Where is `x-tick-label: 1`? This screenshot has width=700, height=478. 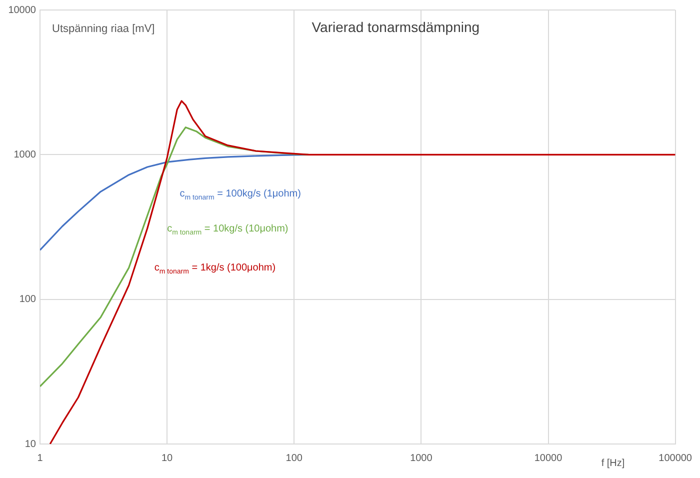 x-tick-label: 1 is located at coordinates (40, 458).